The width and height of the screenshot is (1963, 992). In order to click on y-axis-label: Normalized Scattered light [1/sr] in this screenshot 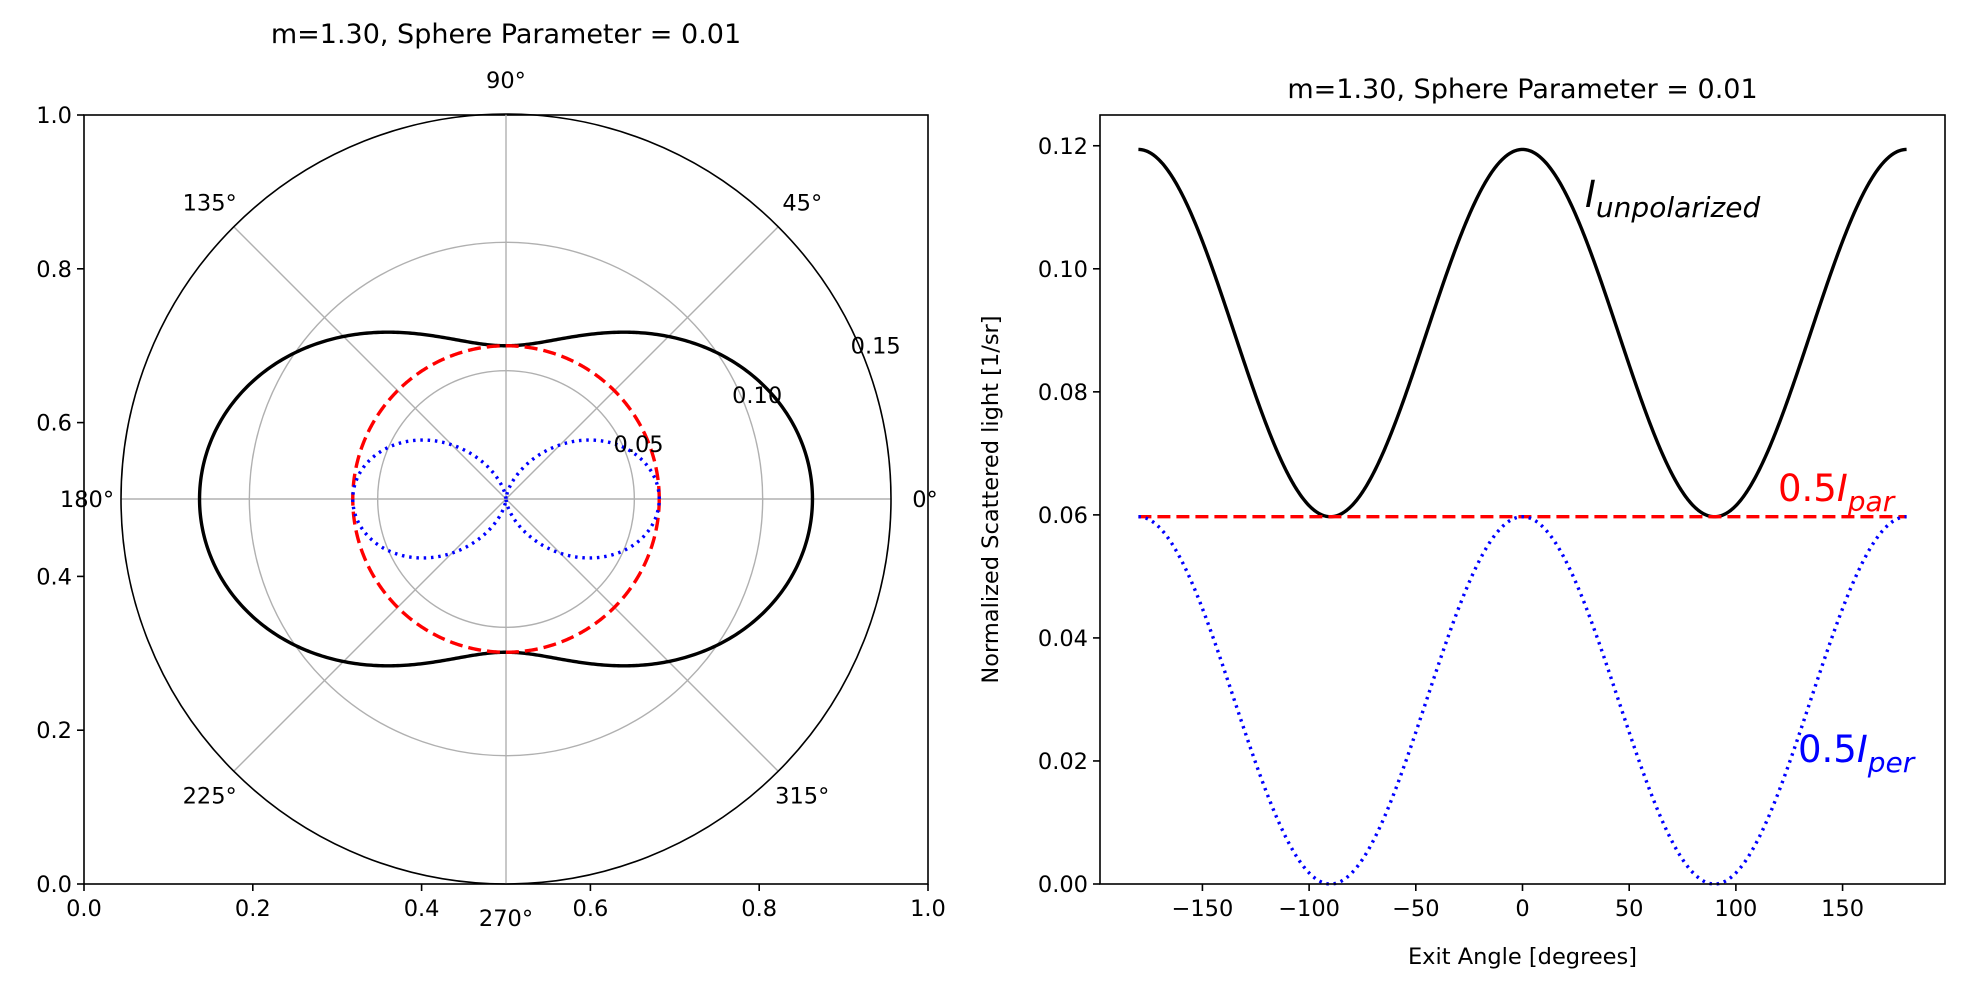, I will do `click(991, 499)`.